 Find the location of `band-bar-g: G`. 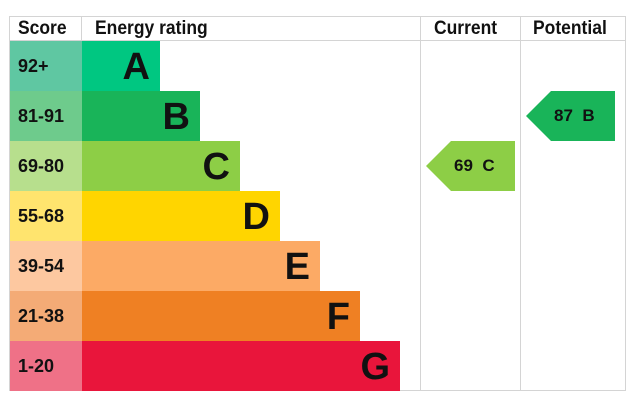

band-bar-g: G is located at coordinates (241, 366).